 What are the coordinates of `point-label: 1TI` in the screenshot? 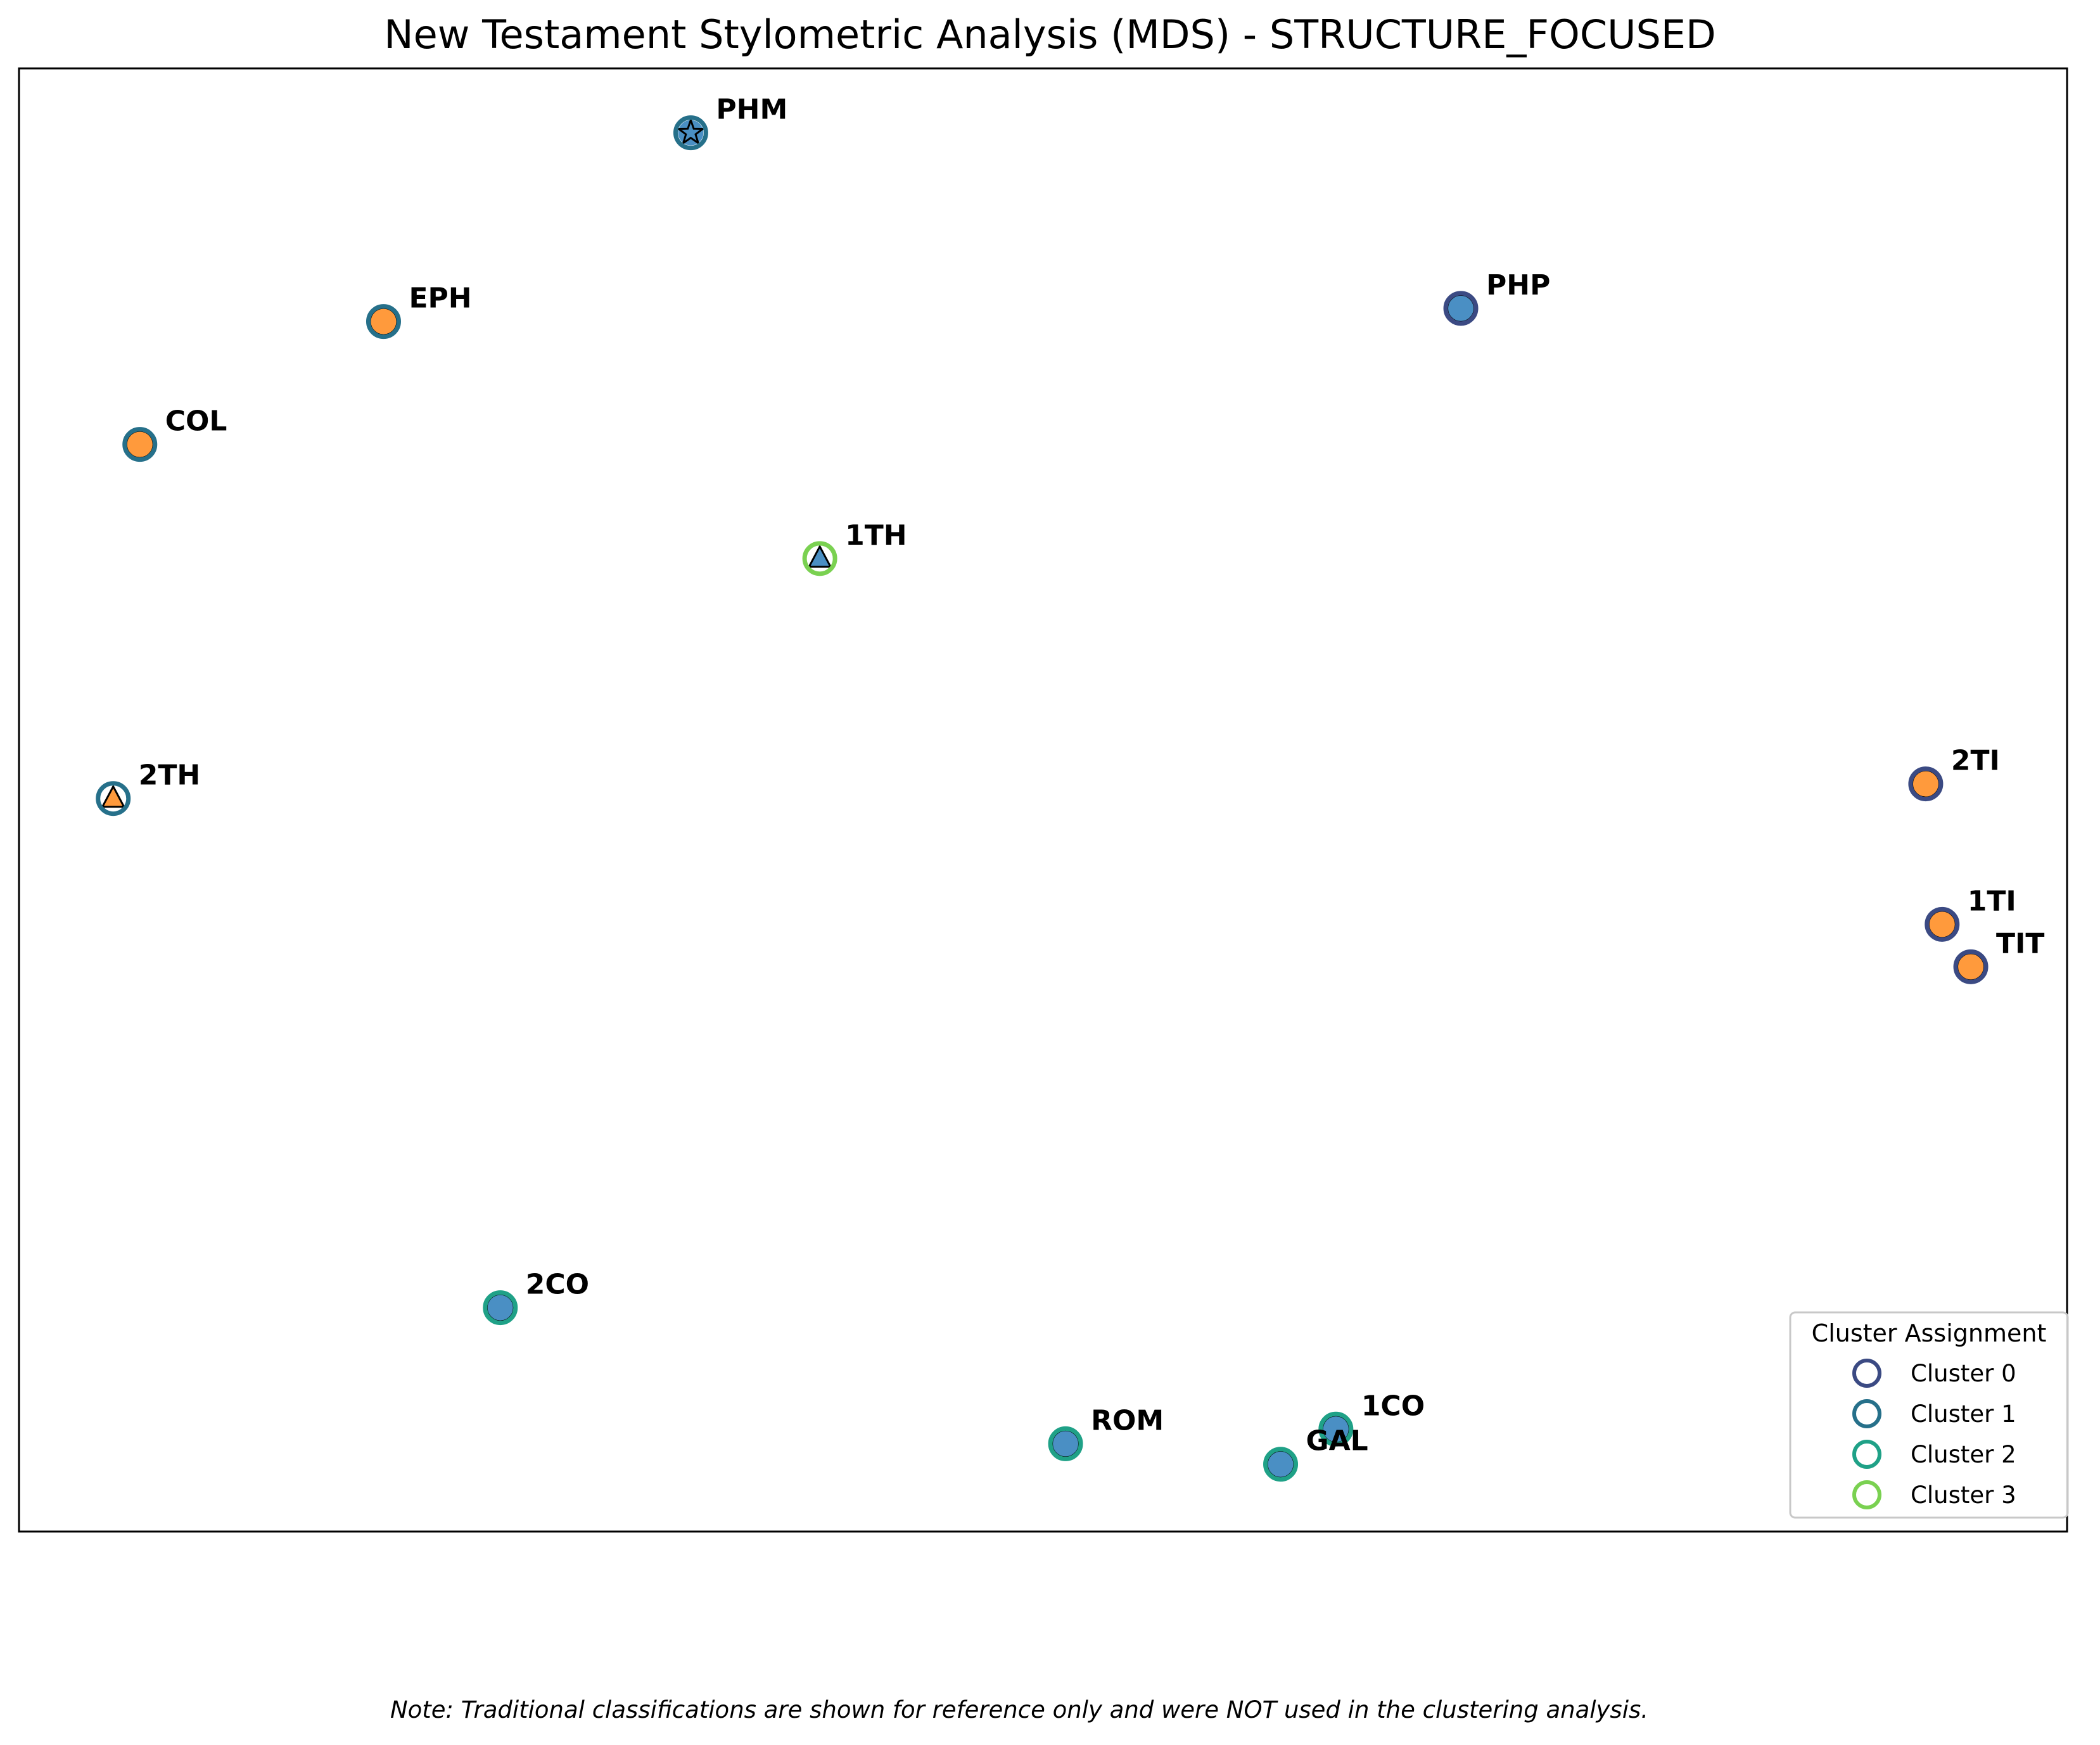 It's located at (1992, 901).